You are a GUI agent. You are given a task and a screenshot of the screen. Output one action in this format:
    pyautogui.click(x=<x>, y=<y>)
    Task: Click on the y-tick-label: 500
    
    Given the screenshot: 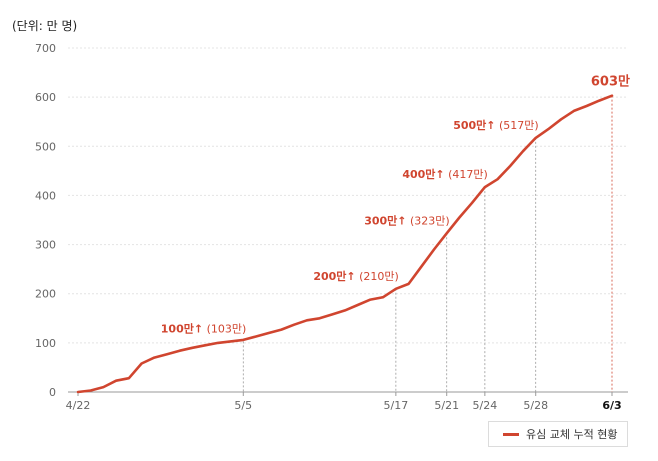 What is the action you would take?
    pyautogui.click(x=45, y=146)
    